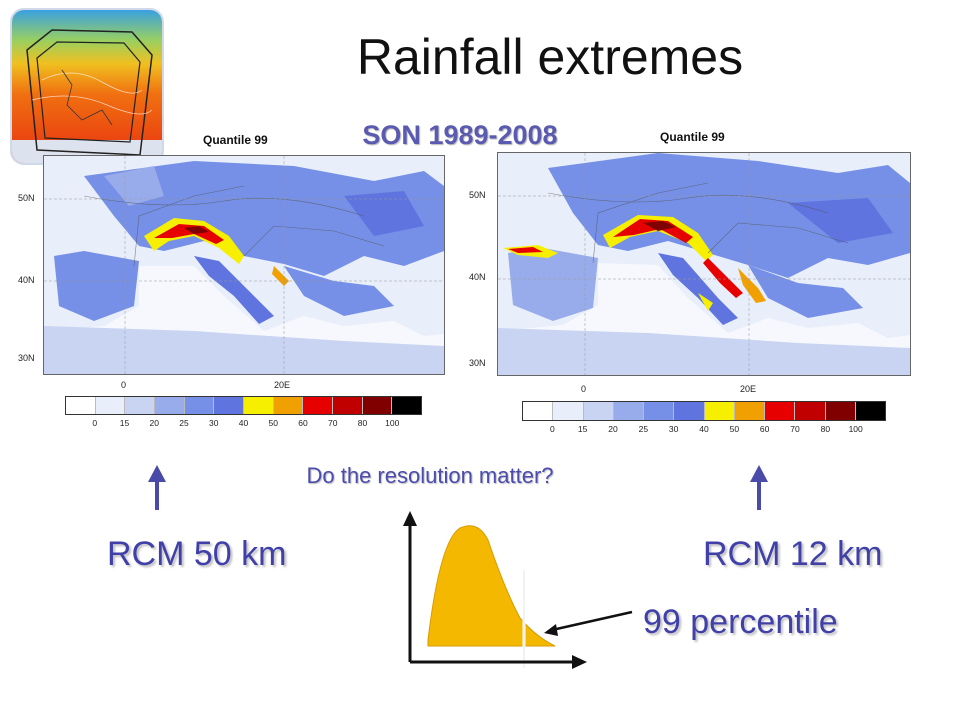 This screenshot has width=960, height=720. I want to click on domain-thumbnail-graphic, so click(87, 86).